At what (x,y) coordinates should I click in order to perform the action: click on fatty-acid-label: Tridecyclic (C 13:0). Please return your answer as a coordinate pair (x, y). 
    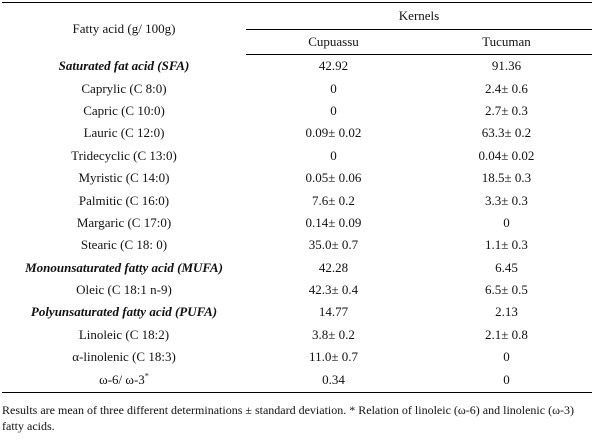
    Looking at the image, I should click on (124, 156).